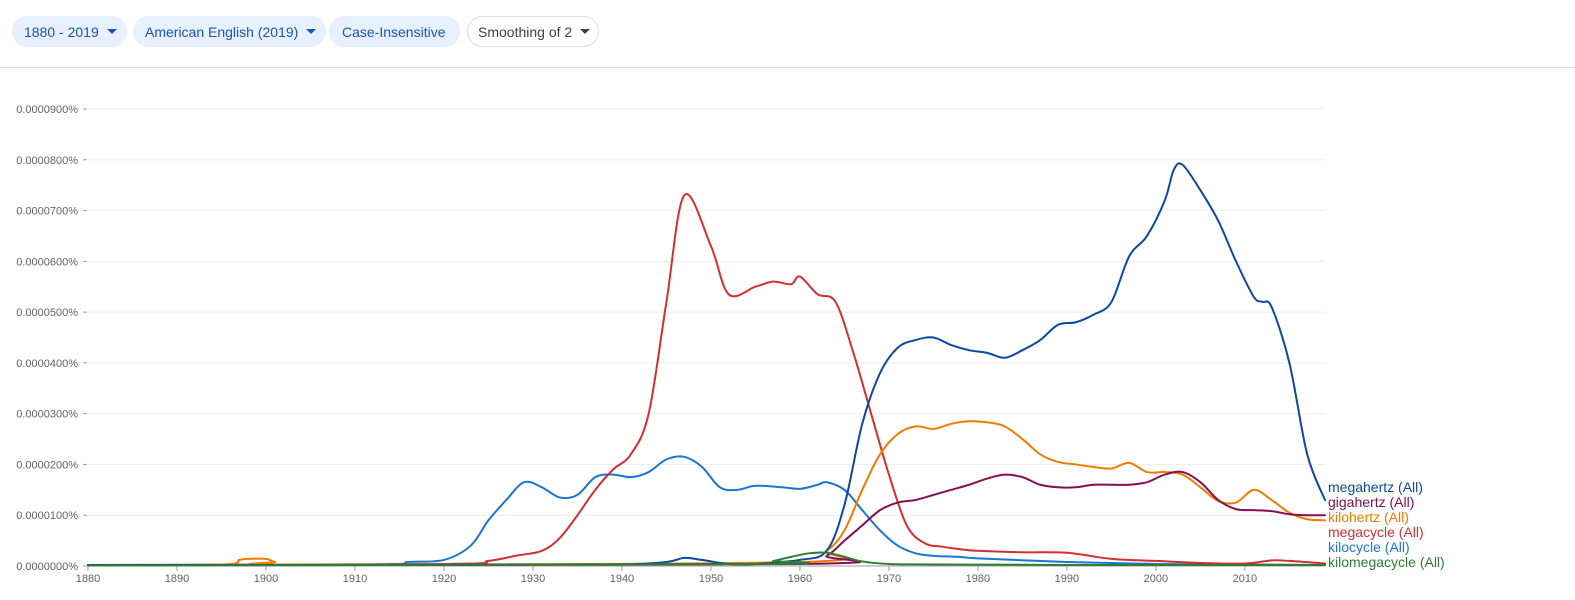 The width and height of the screenshot is (1575, 600). Describe the element at coordinates (47, 161) in the screenshot. I see `y-tick-label: 0.0000800%` at that location.